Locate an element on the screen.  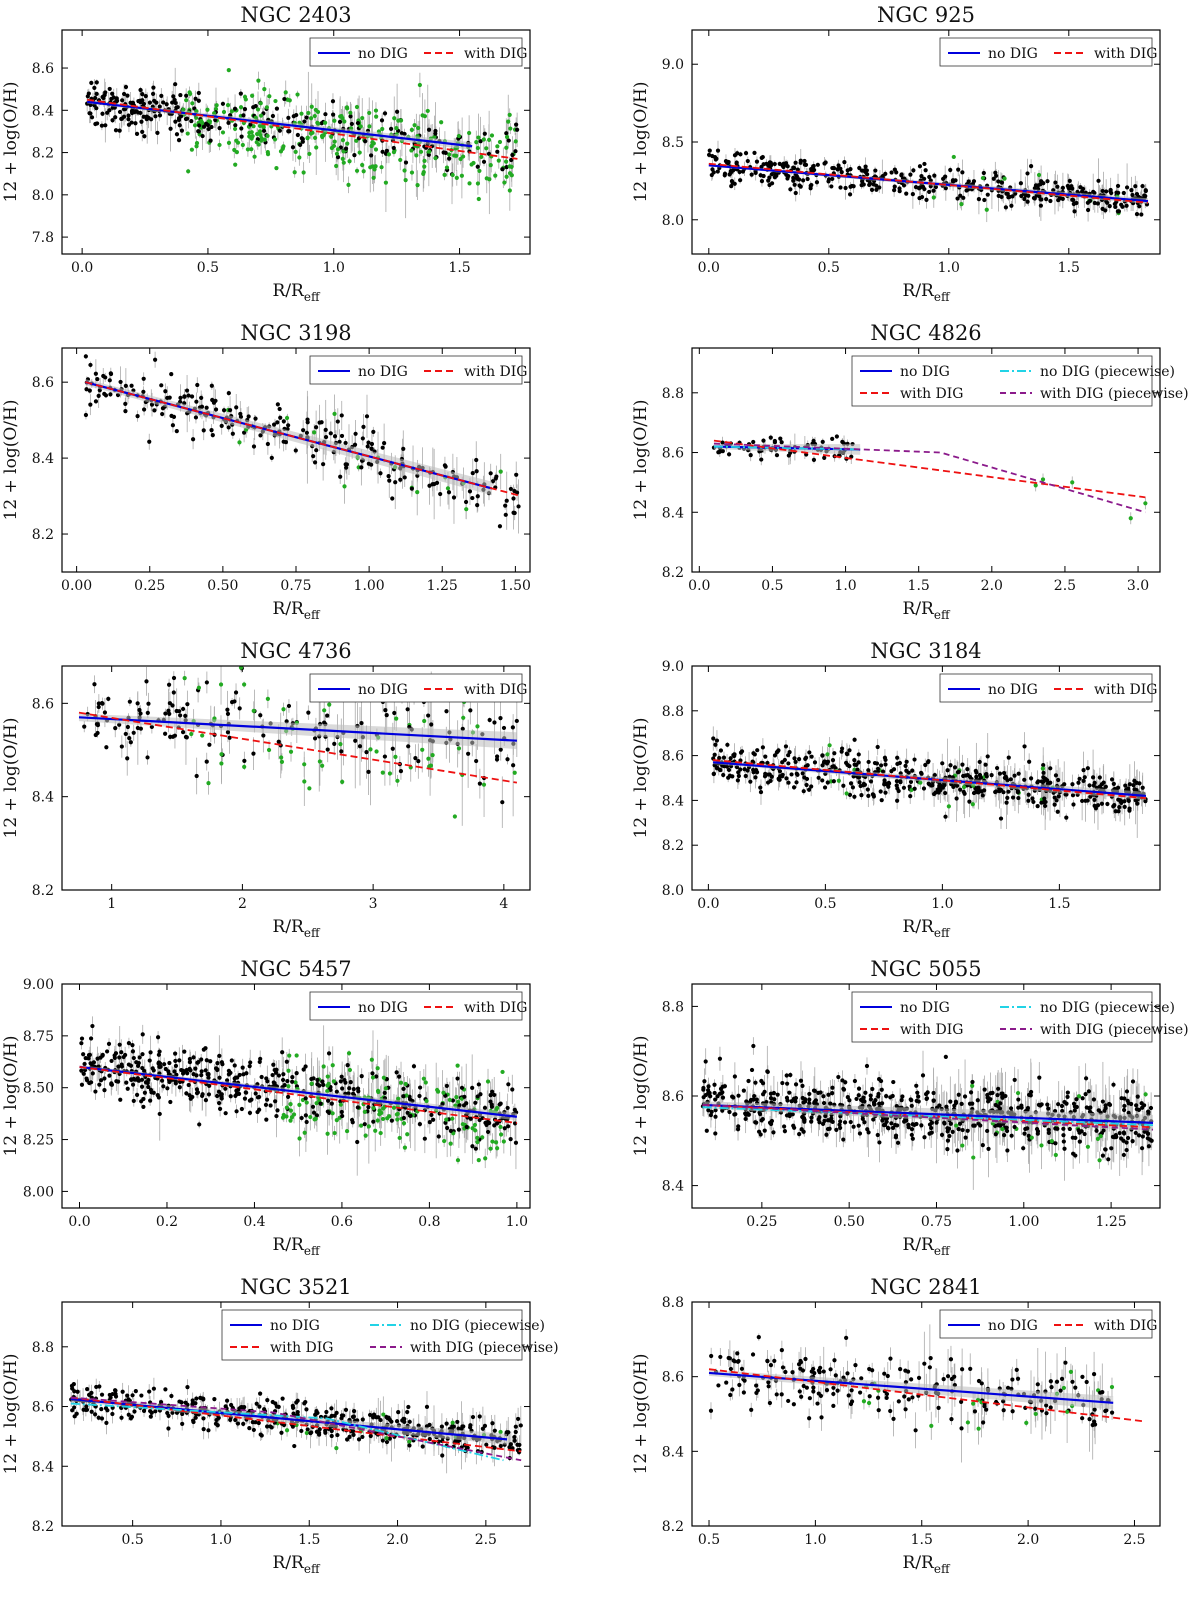
x-tick-label: 0.2 is located at coordinates (167, 1222).